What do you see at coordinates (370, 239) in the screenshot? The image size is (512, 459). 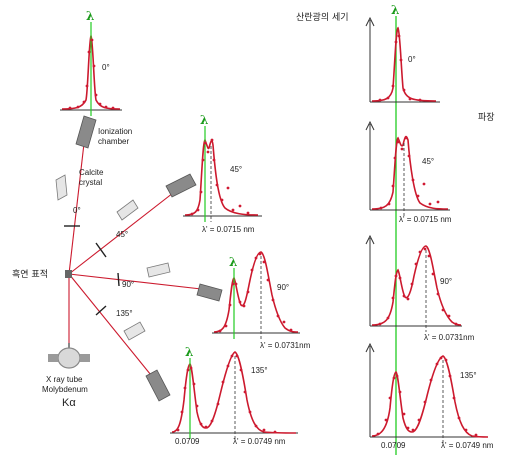 I see `right-plot-90deg-arrow` at bounding box center [370, 239].